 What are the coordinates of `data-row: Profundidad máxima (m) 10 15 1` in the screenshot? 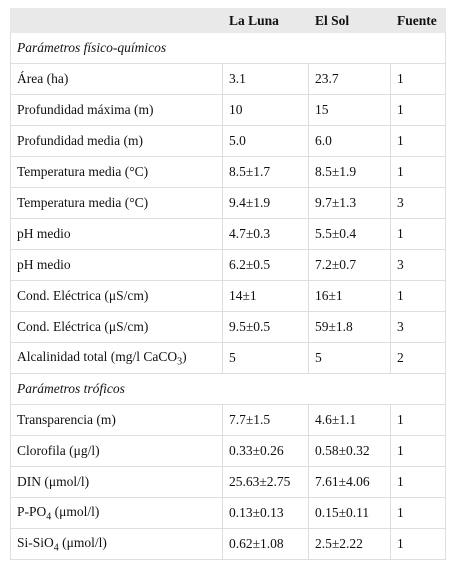 It's located at (228, 110).